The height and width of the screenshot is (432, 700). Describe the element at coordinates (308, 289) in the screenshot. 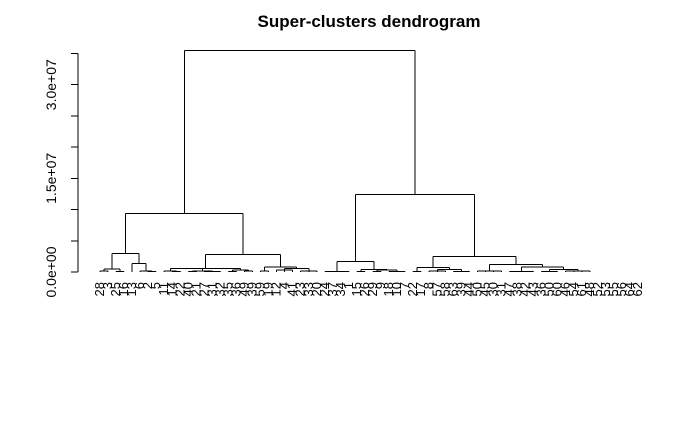

I see `leaf-label: 33` at that location.